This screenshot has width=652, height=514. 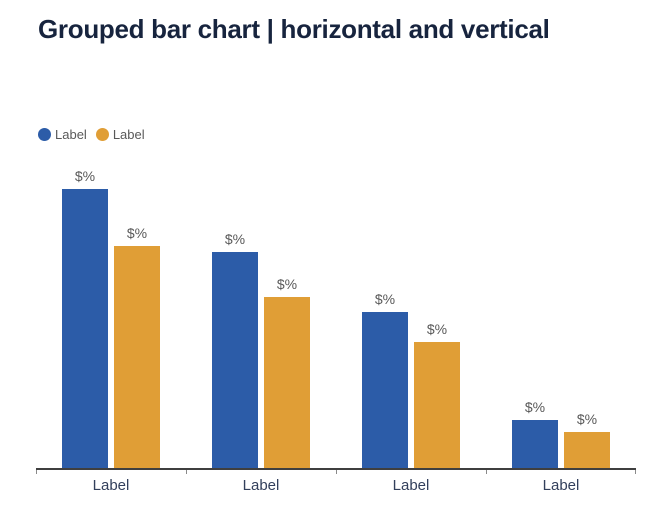 What do you see at coordinates (91, 134) in the screenshot?
I see `legend: Label Label` at bounding box center [91, 134].